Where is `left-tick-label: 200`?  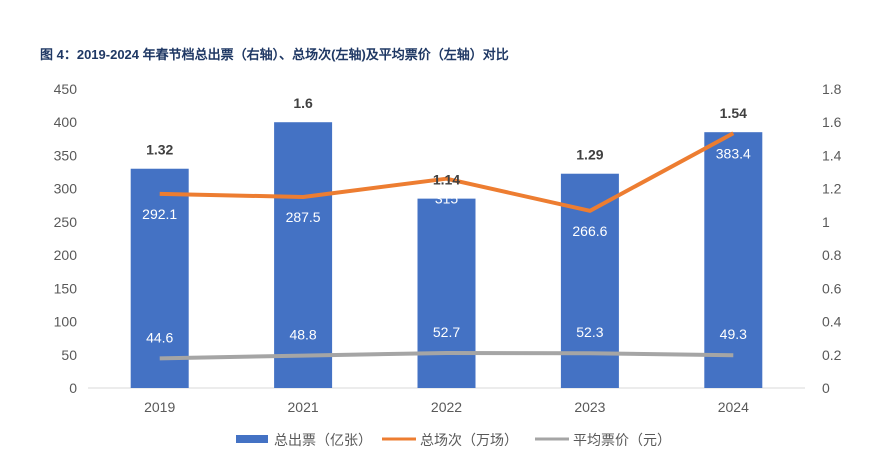 left-tick-label: 200 is located at coordinates (66, 255).